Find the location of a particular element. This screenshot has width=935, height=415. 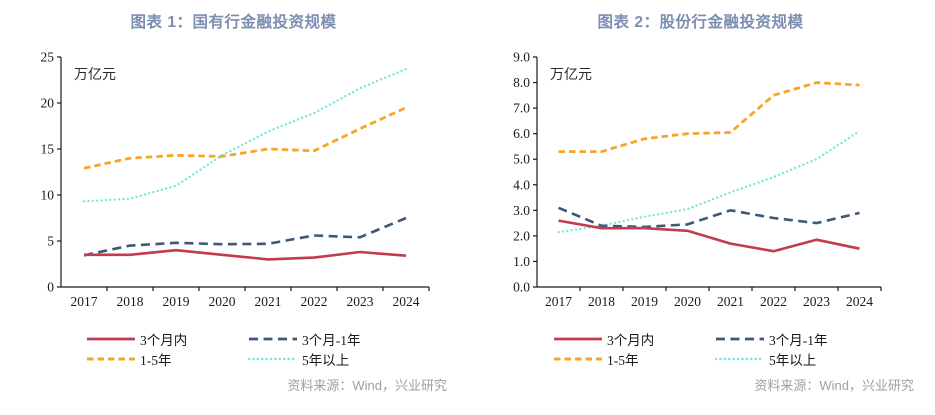

chart-2-legend: 3个月内 3个月-1年 1-5年 5年以上 is located at coordinates (700, 348).